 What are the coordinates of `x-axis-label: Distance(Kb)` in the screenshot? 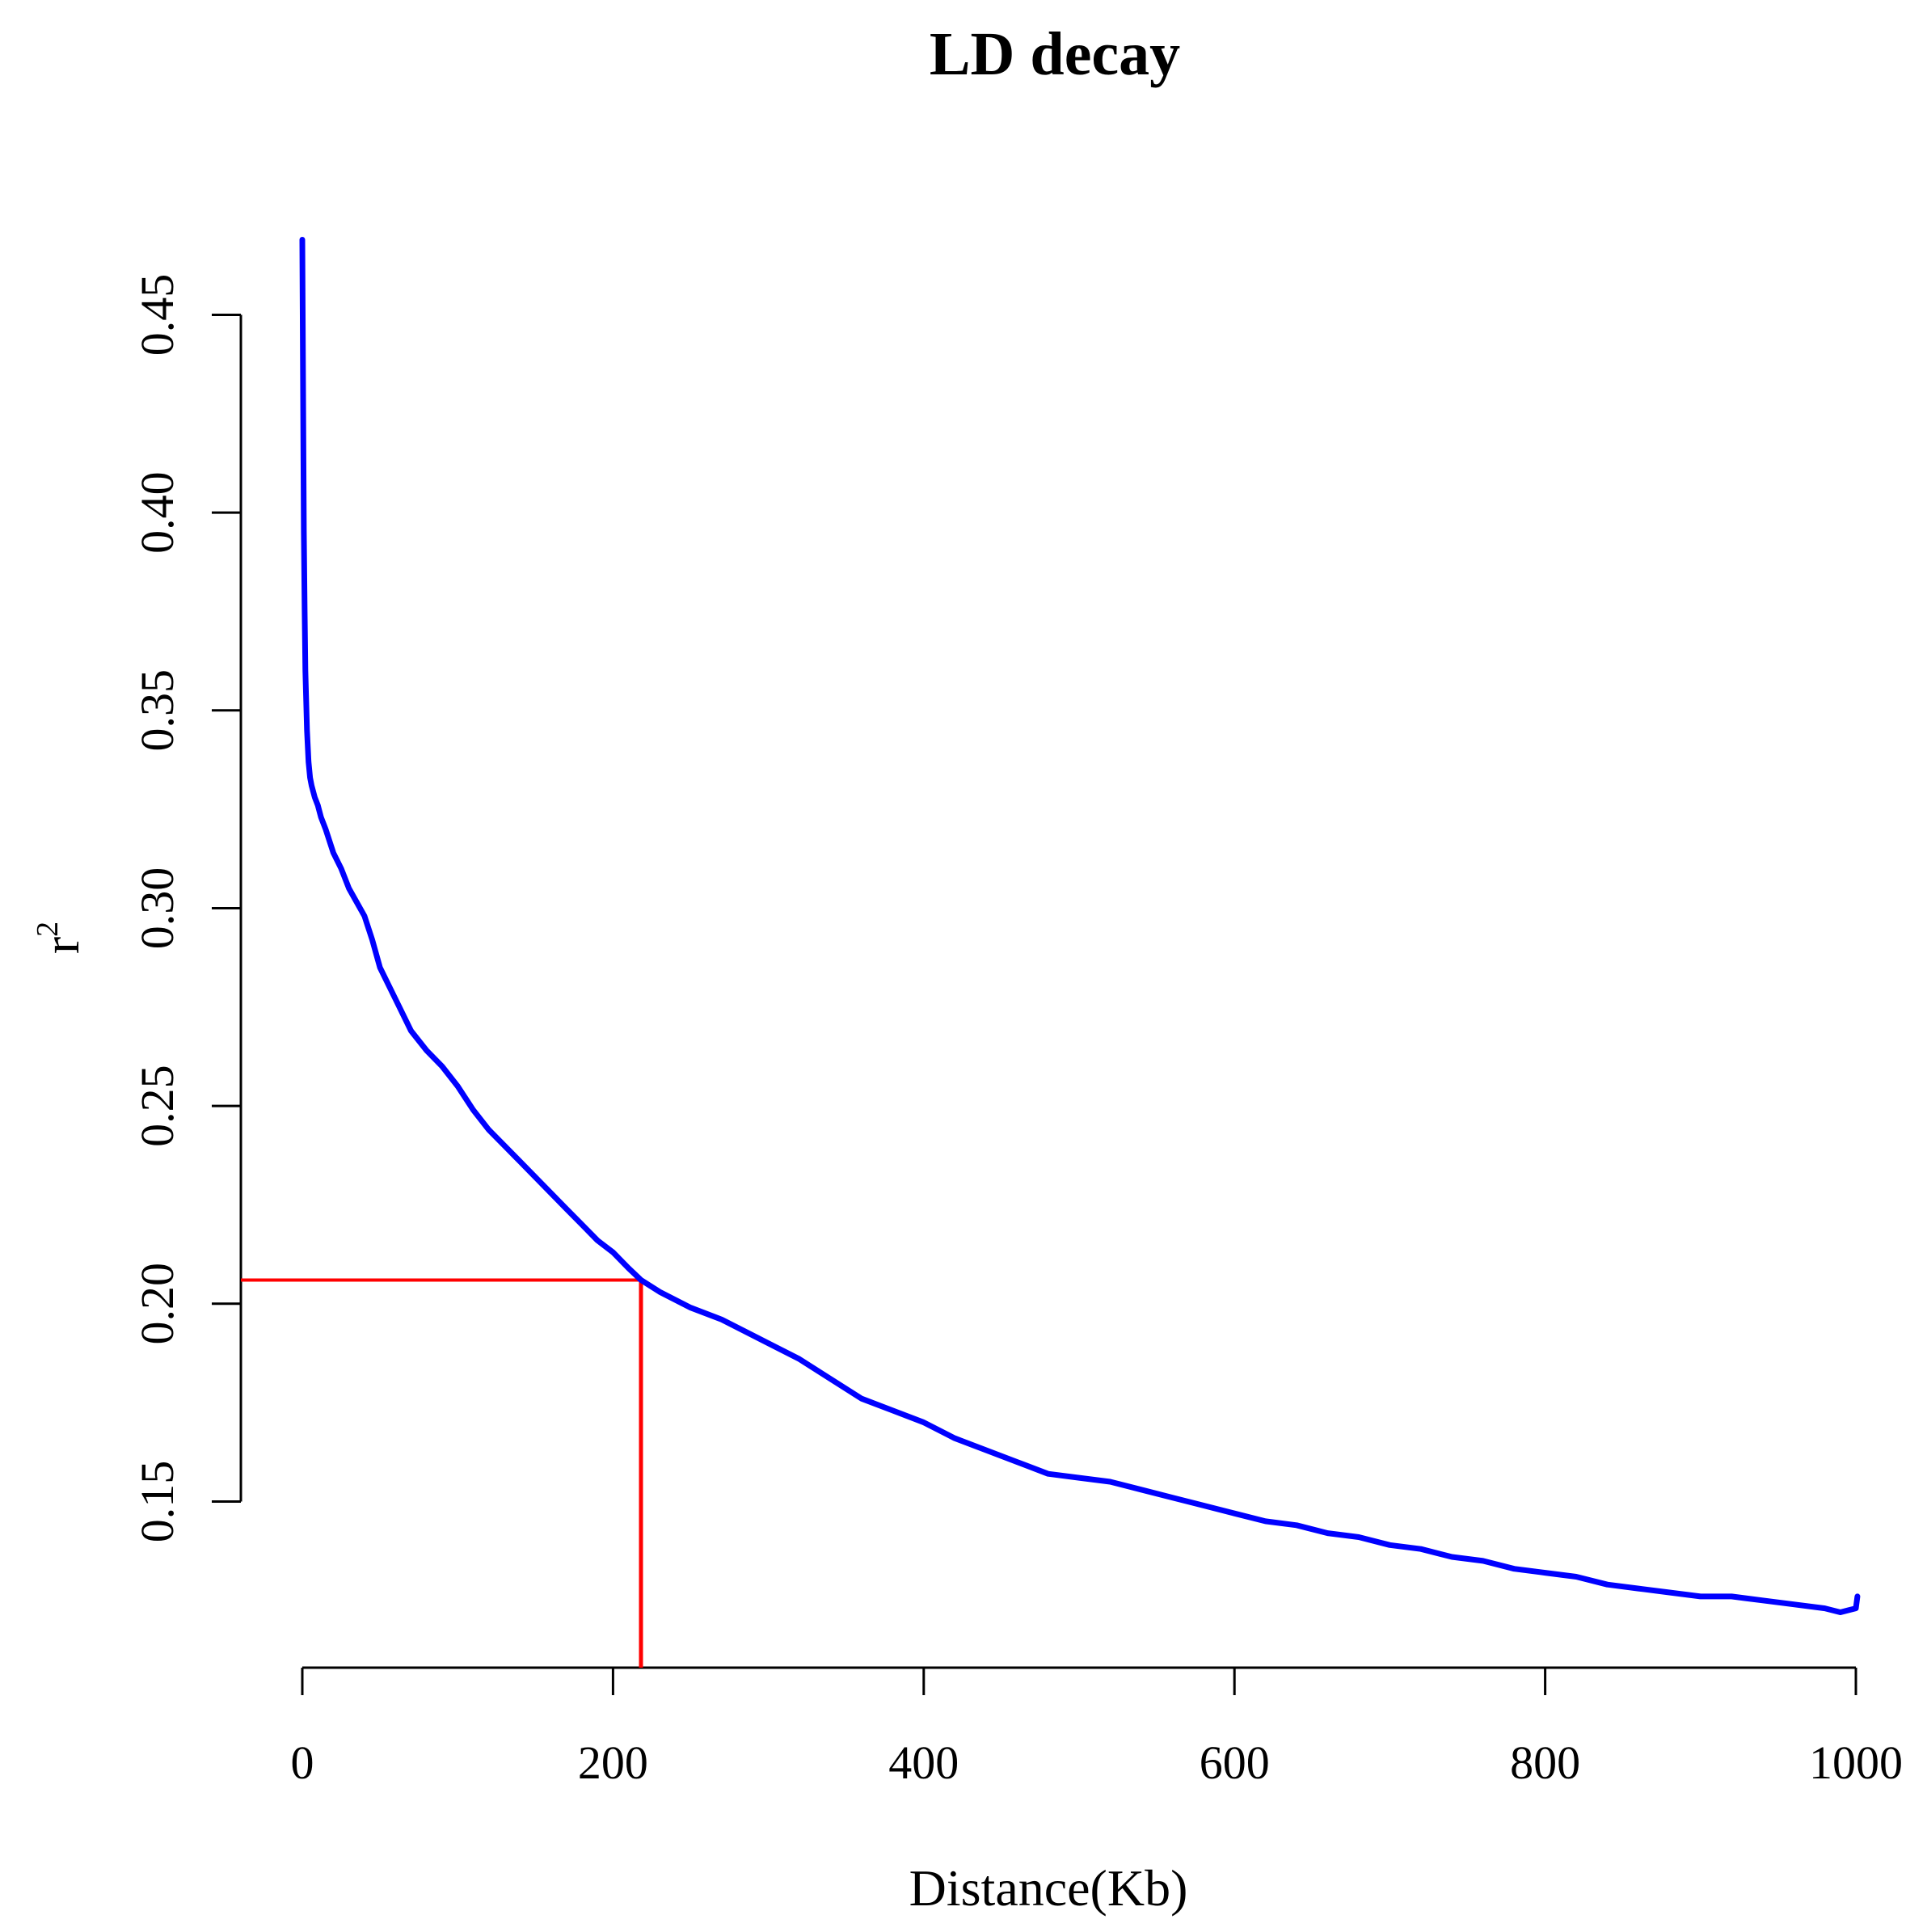 It's located at (1049, 1888).